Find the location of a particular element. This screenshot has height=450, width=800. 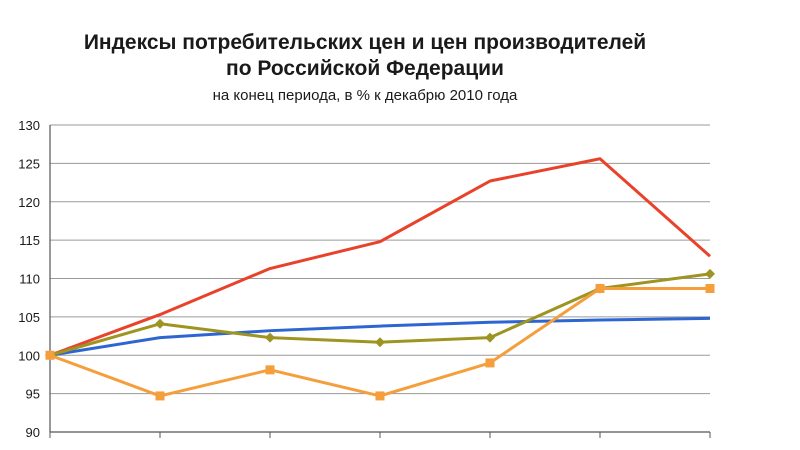

y-axis-tick-labels: 90 95 100 105 110 115 120 125 130 is located at coordinates (29, 279).